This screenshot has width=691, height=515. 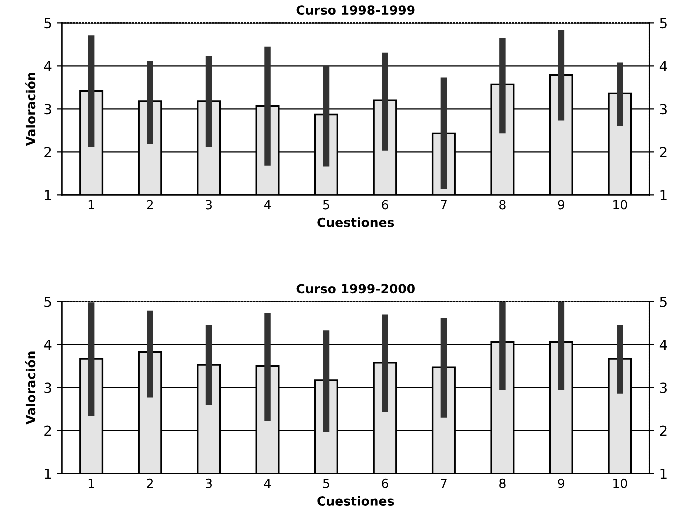 What do you see at coordinates (355, 11) in the screenshot?
I see `chart-title: Curso 1998-1999` at bounding box center [355, 11].